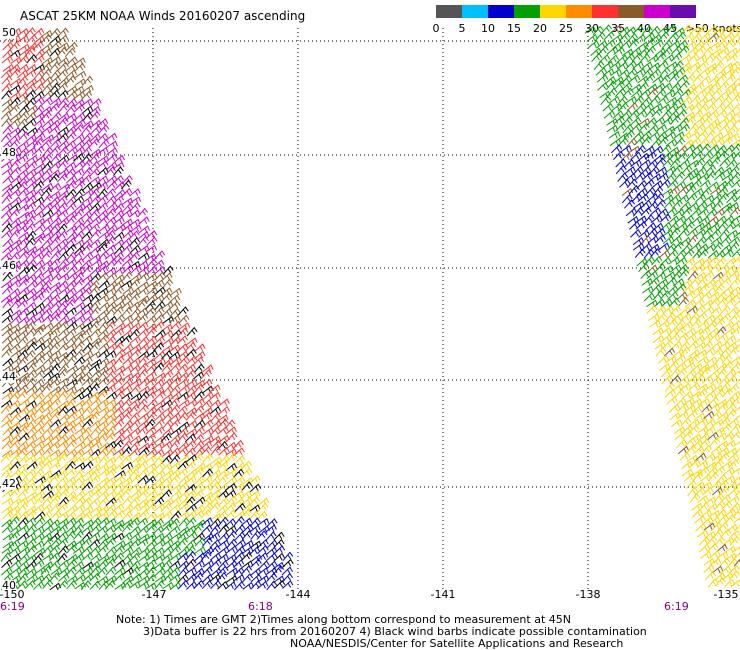 This screenshot has height=650, width=740. Describe the element at coordinates (676, 606) in the screenshot. I see `time-label-right: 6:19` at that location.